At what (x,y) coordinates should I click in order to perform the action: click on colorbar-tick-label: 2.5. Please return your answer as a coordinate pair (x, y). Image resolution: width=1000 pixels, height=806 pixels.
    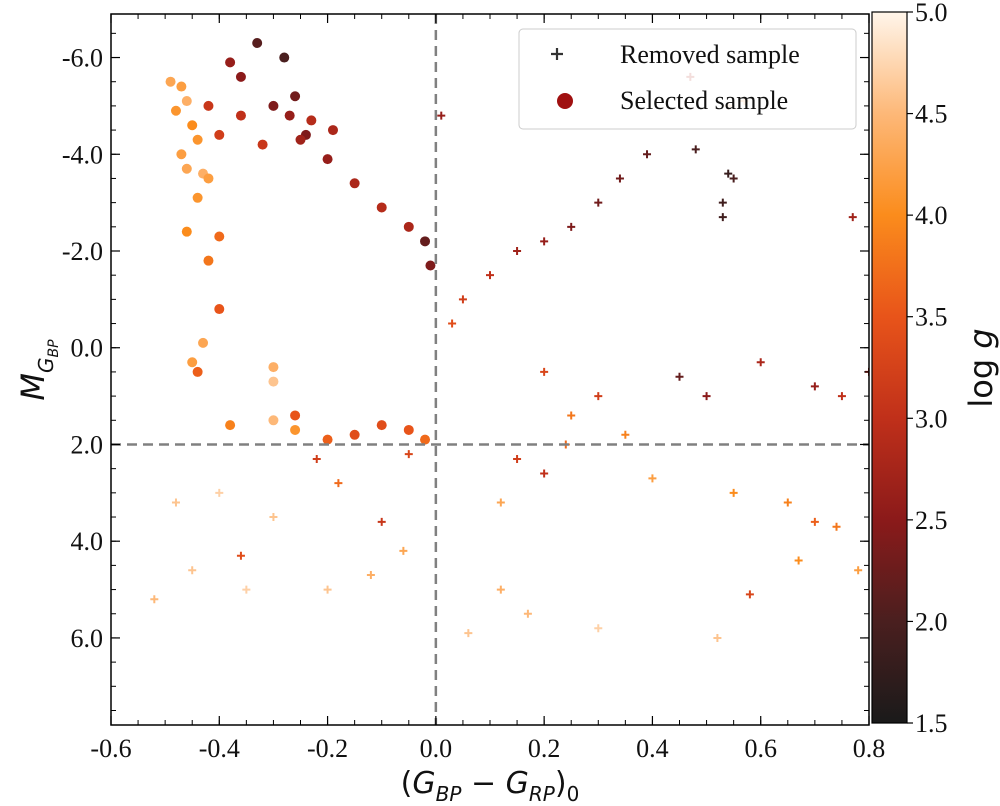
    Looking at the image, I should click on (931, 520).